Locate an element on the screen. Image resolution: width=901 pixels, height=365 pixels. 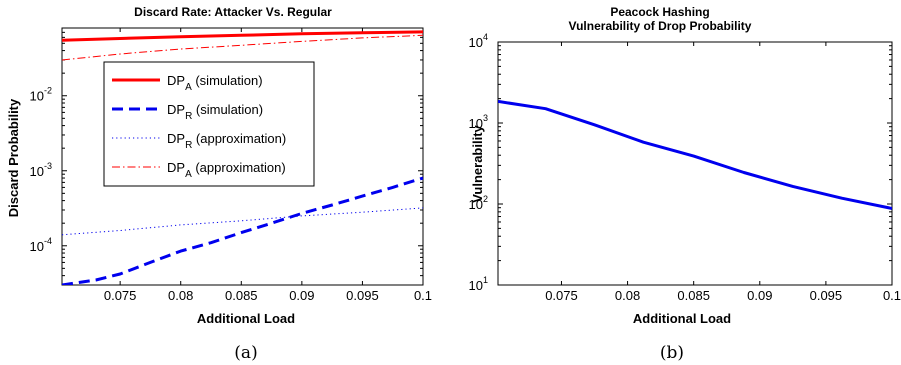
legend-label-1: DPA (simulation) is located at coordinates (215, 83).